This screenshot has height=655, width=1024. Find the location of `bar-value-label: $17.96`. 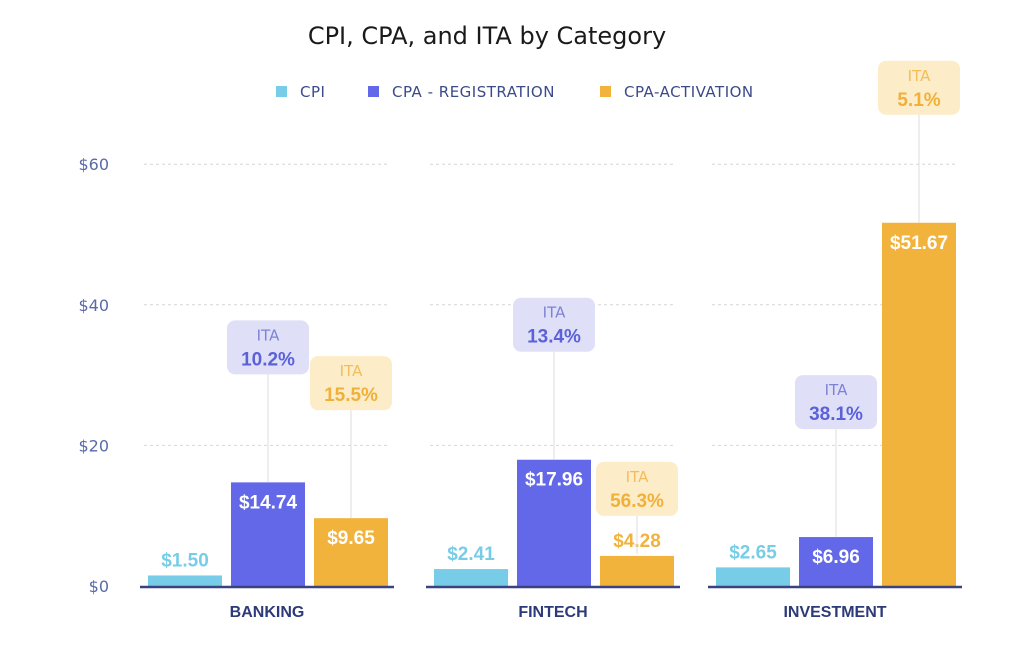

bar-value-label: $17.96 is located at coordinates (554, 480).